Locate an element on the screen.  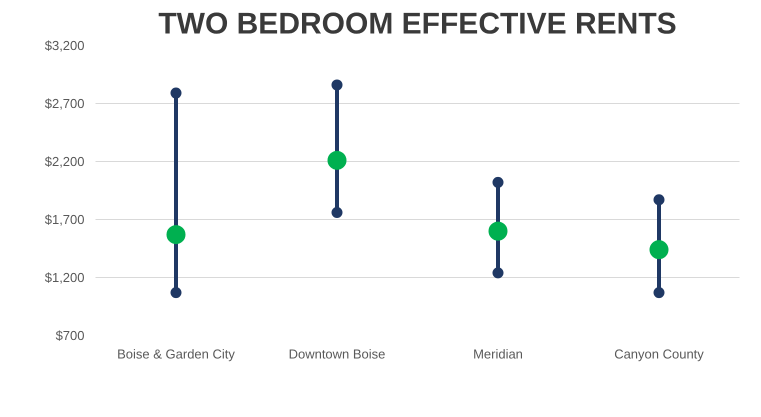
chart-title: TWO BEDROOM EFFECTIVE RENTS is located at coordinates (417, 24).